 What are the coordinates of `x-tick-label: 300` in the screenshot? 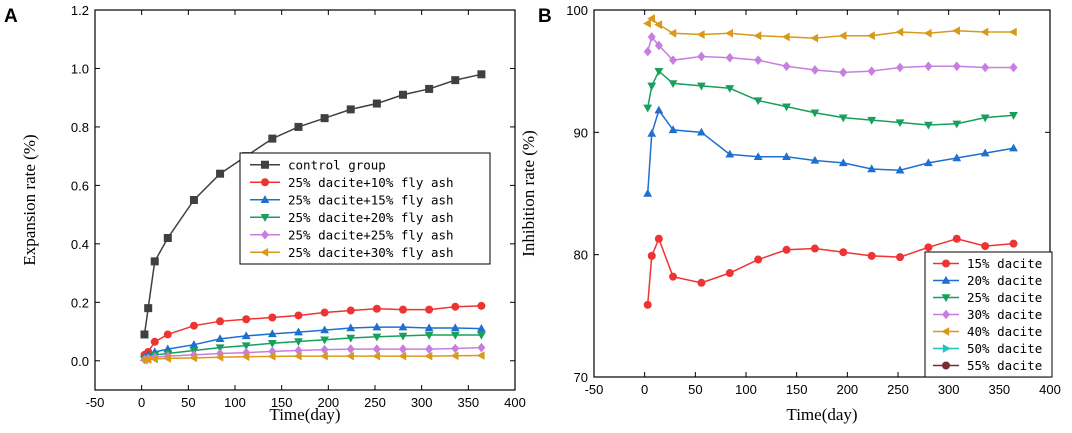 It's located at (949, 389).